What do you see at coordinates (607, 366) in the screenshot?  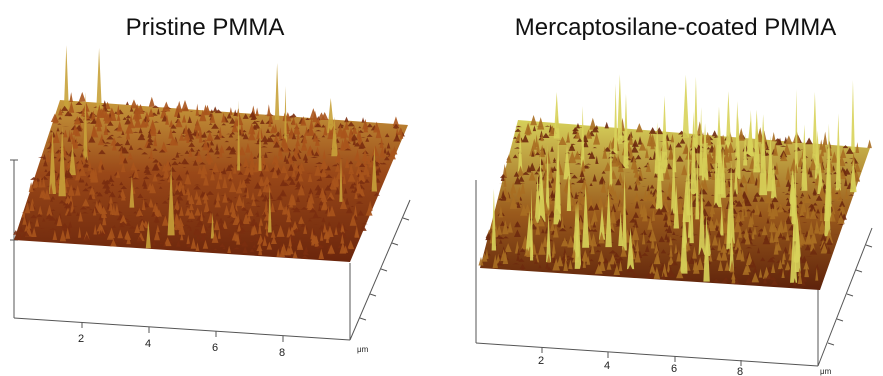 I see `x-tick-4-right: 4` at bounding box center [607, 366].